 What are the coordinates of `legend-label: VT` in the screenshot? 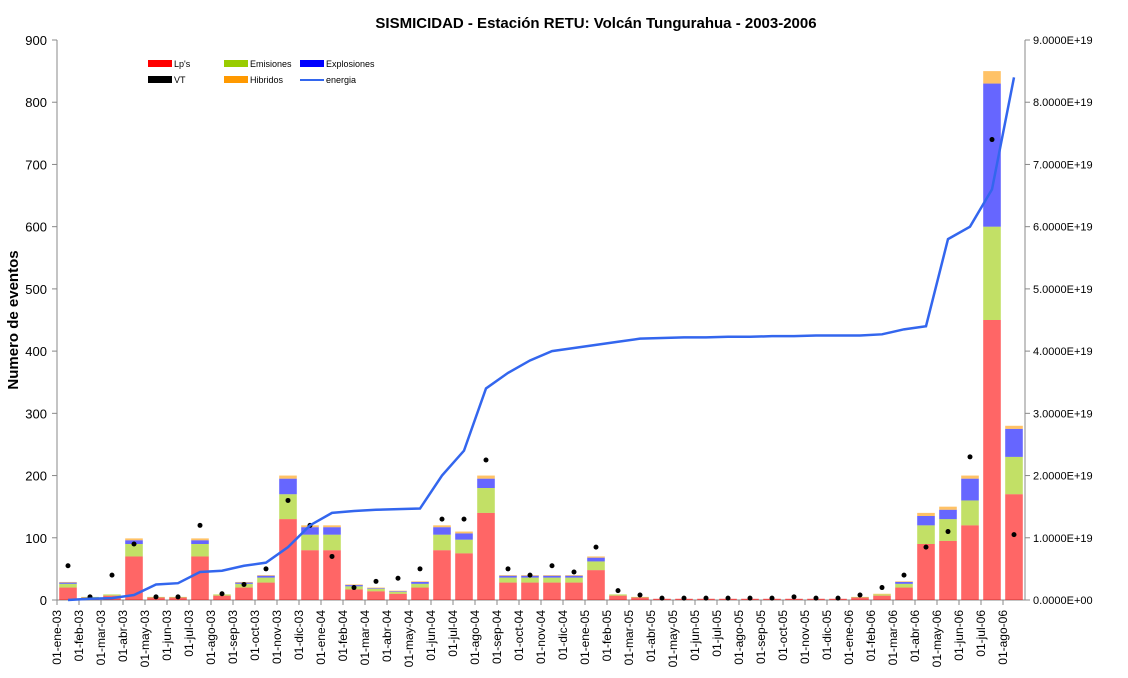 It's located at (180, 80).